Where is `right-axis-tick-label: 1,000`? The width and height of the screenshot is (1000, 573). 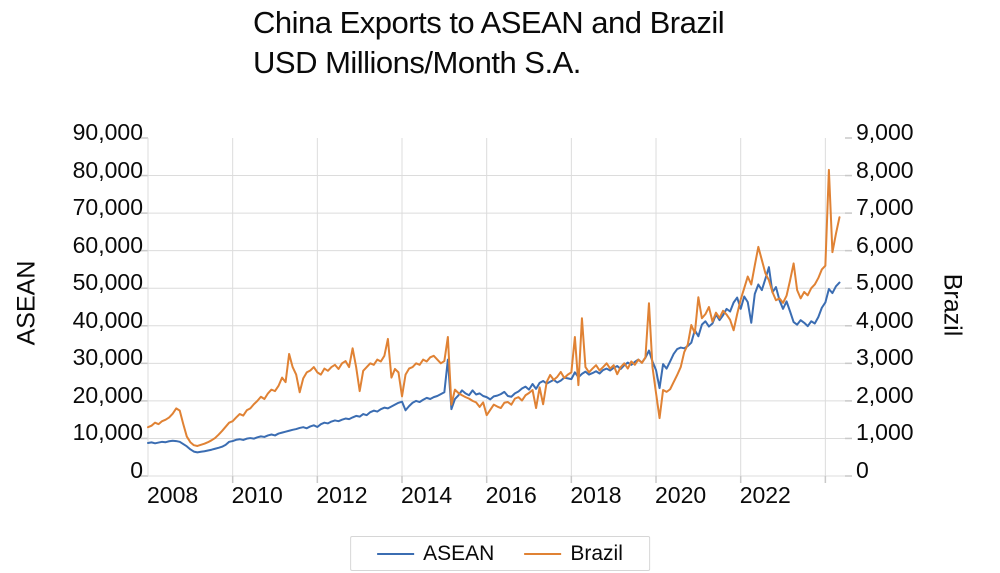 right-axis-tick-label: 1,000 is located at coordinates (885, 432).